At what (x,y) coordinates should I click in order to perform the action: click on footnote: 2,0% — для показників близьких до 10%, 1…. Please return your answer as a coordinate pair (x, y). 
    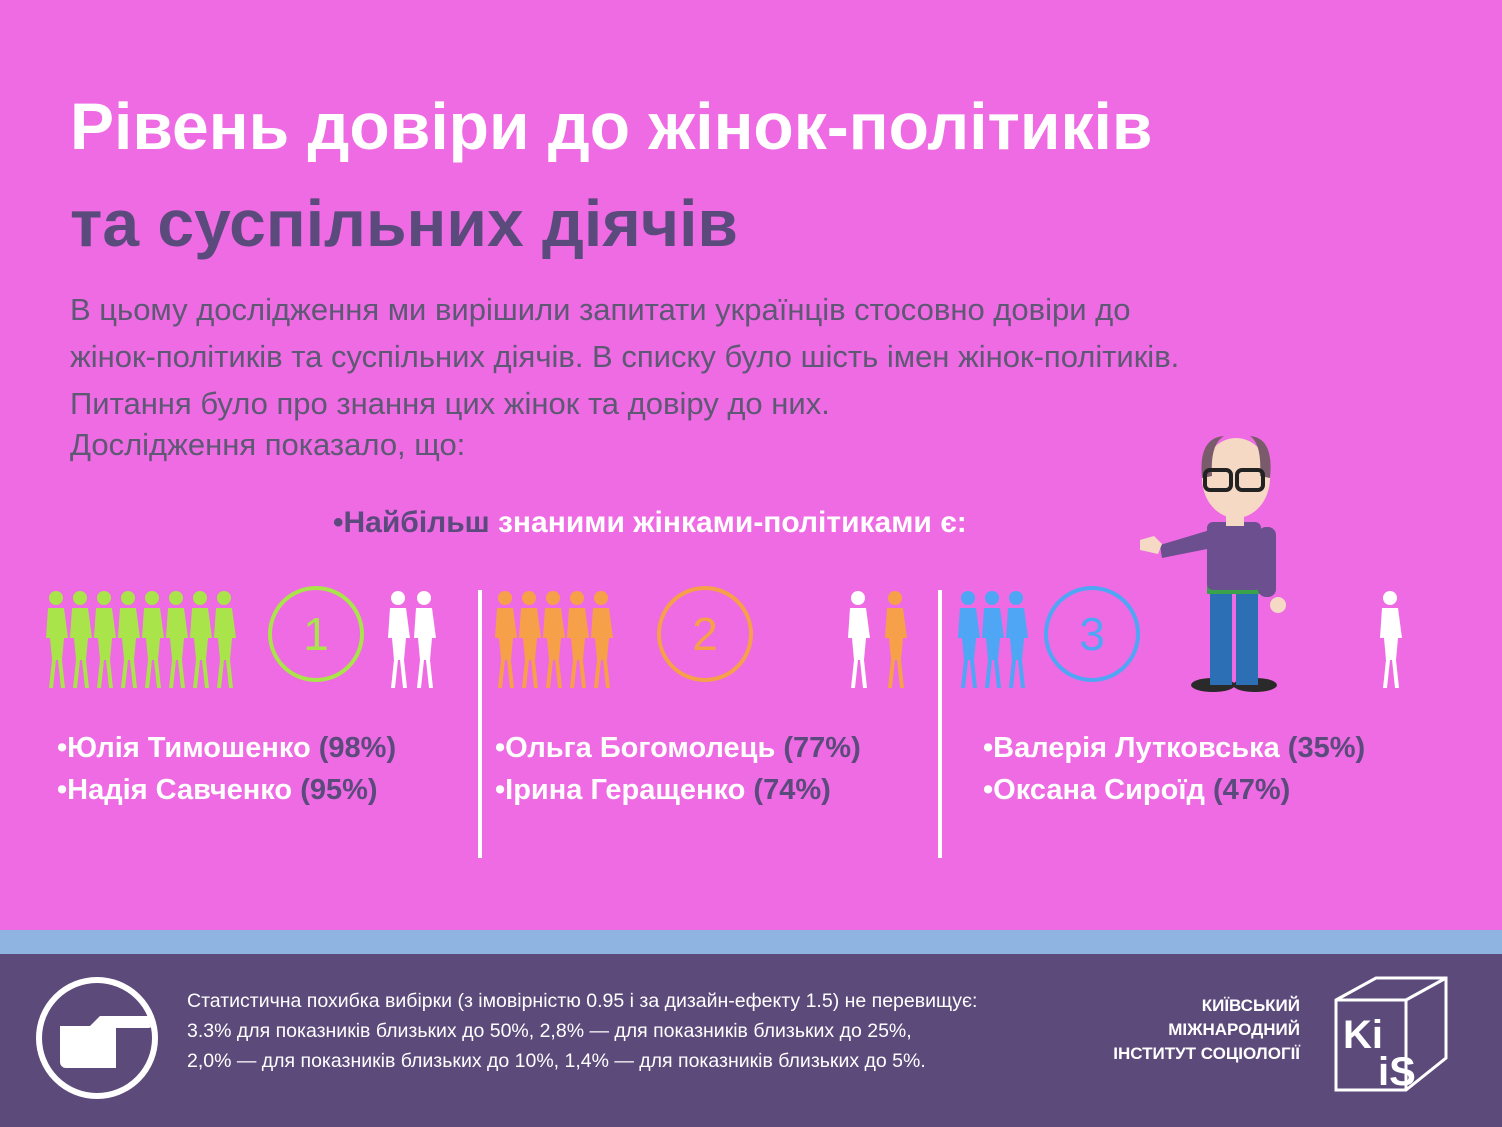
    Looking at the image, I should click on (556, 1061).